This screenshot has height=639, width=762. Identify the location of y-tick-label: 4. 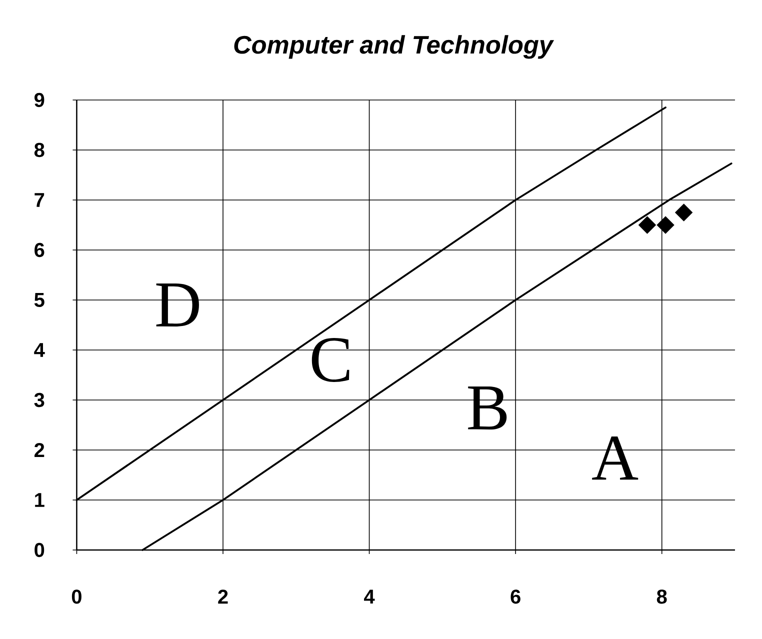
(39, 350).